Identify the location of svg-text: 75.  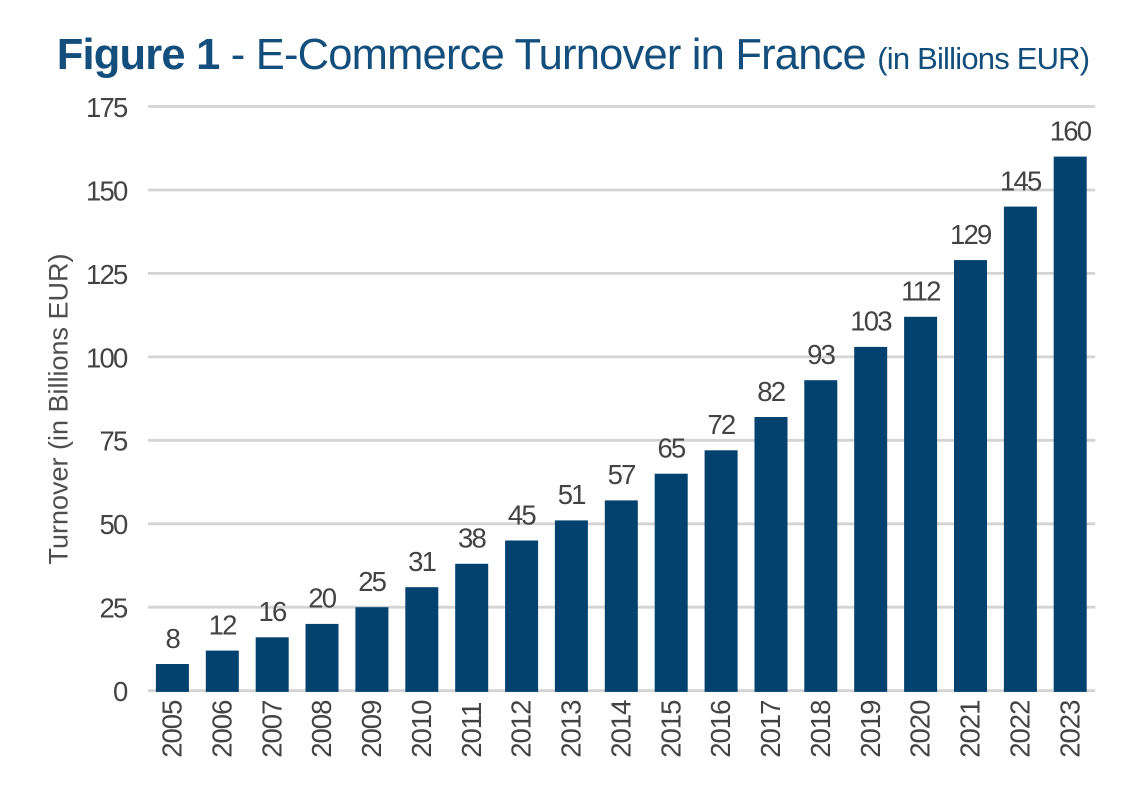
(114, 441).